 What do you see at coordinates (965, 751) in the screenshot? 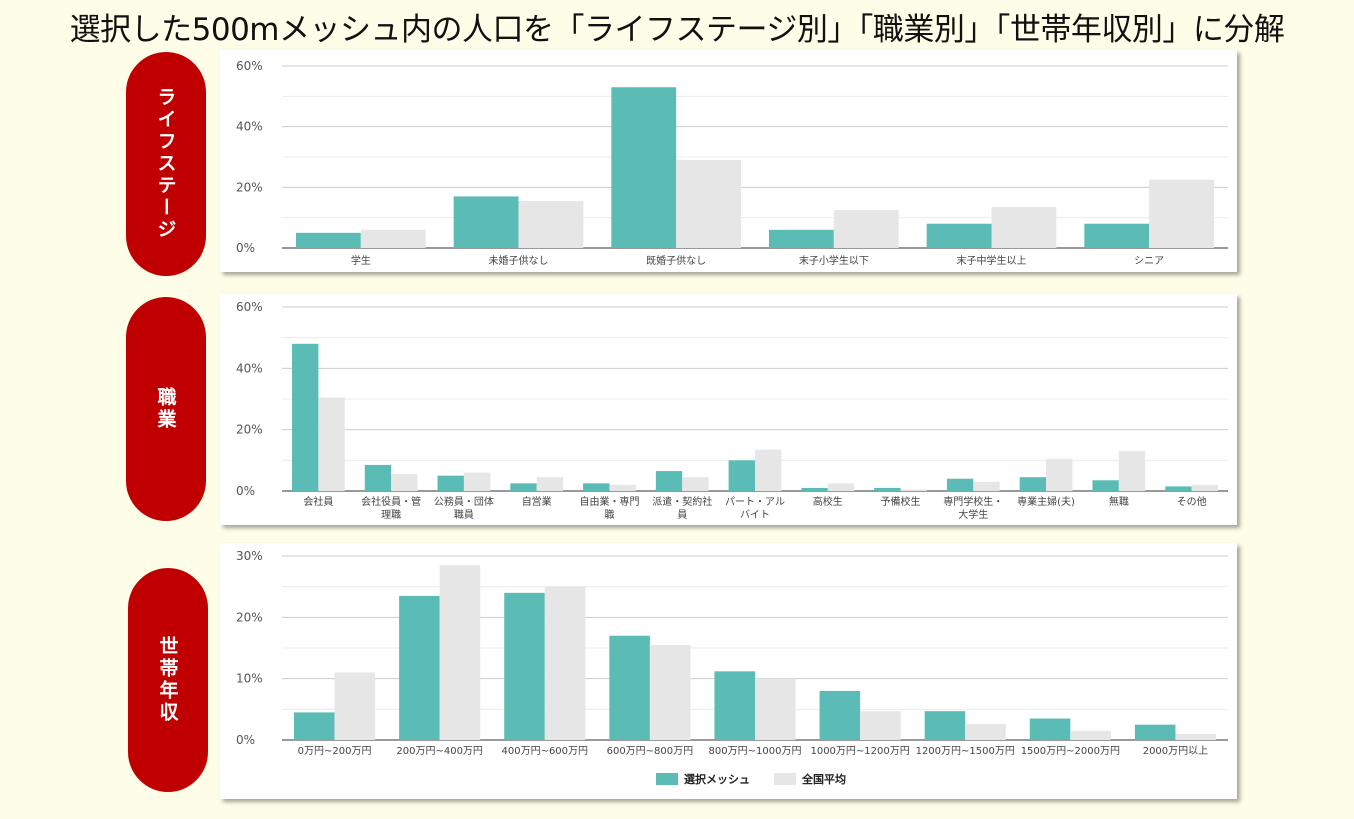
I see `x-category-label: 1200万円~1500万円` at bounding box center [965, 751].